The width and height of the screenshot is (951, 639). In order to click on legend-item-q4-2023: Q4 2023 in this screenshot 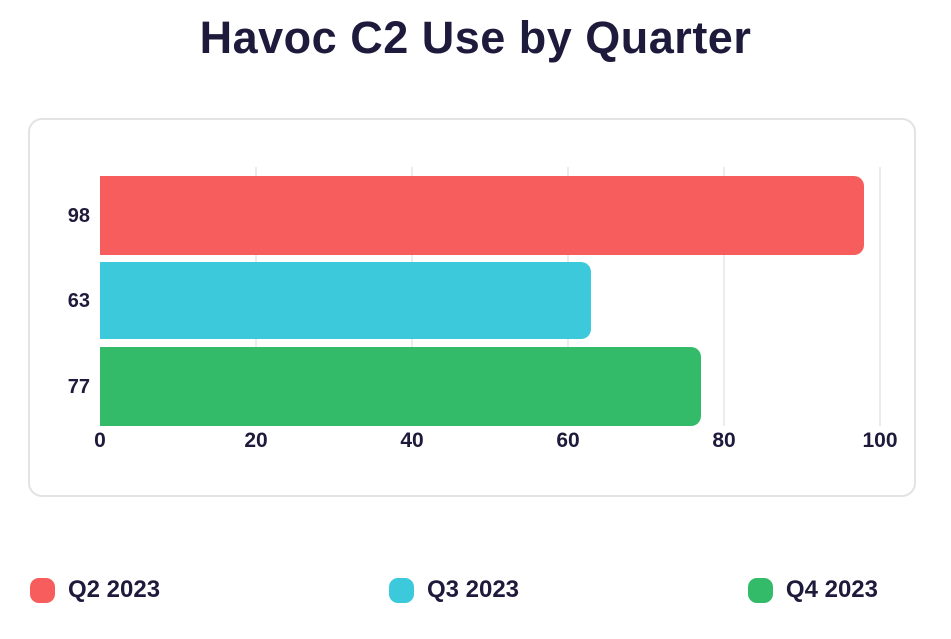, I will do `click(812, 590)`.